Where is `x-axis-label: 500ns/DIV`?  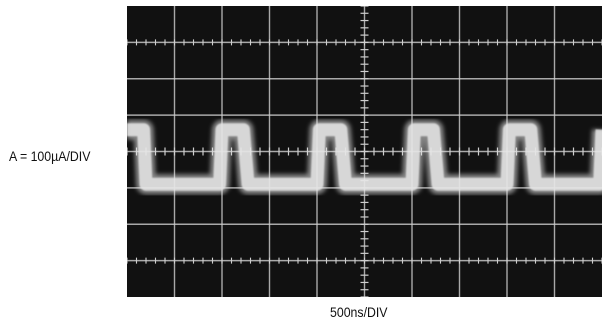 x-axis-label: 500ns/DIV is located at coordinates (359, 312).